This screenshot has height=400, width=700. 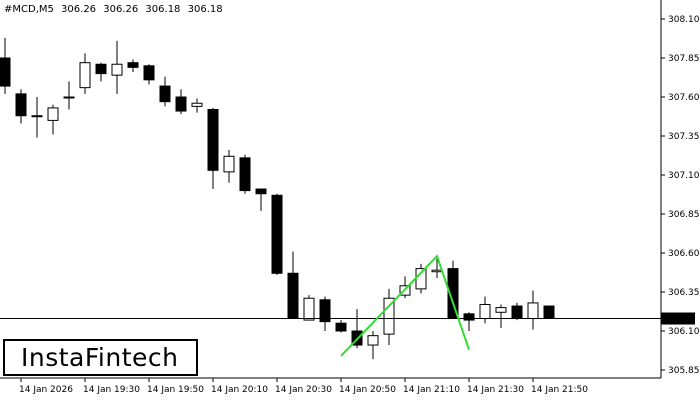 What do you see at coordinates (205, 9) in the screenshot?
I see `close-value: 306.18` at bounding box center [205, 9].